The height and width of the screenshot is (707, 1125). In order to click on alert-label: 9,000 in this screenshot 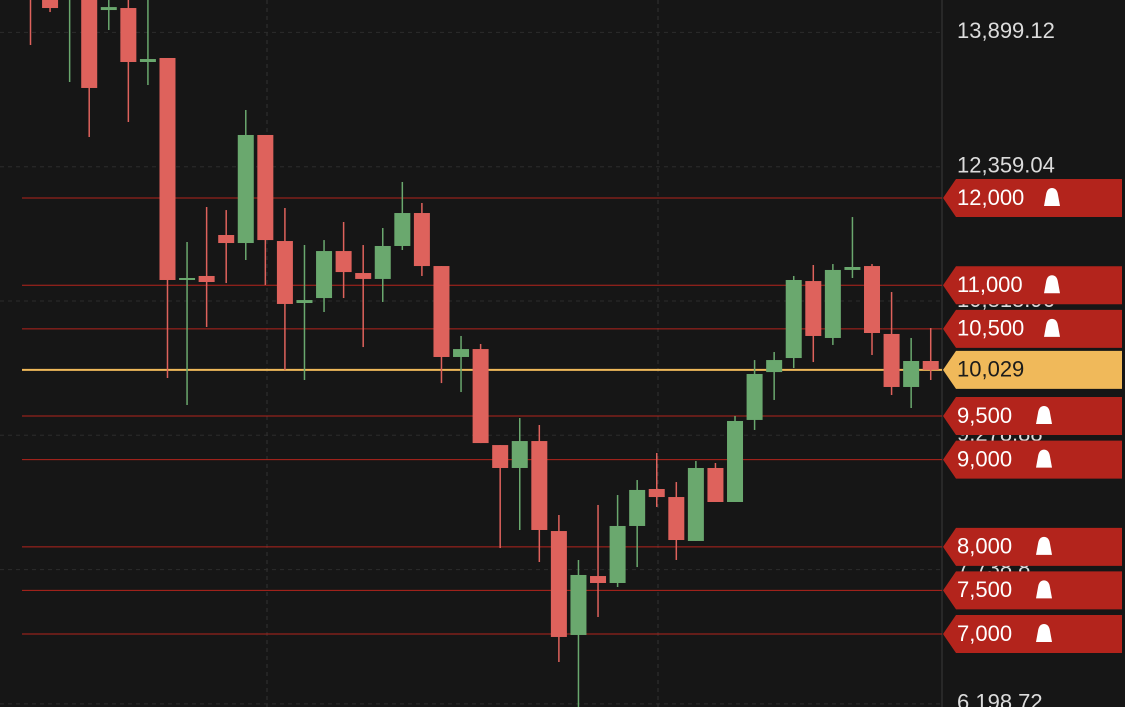, I will do `click(984, 458)`.